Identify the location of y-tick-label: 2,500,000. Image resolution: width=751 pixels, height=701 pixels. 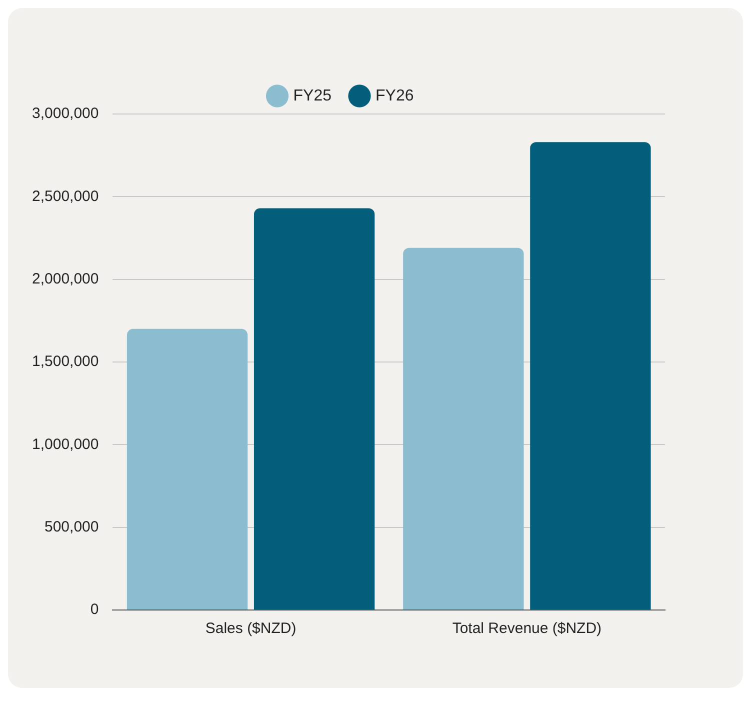
(65, 196).